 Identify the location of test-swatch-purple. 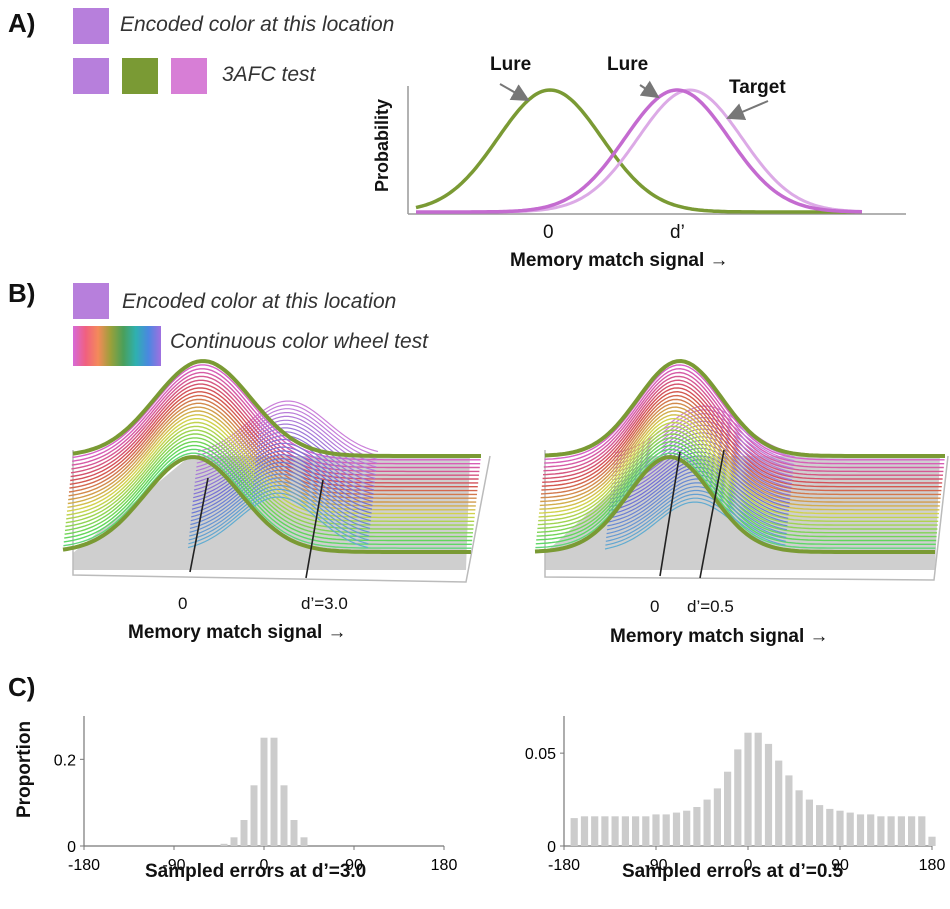
(91, 76).